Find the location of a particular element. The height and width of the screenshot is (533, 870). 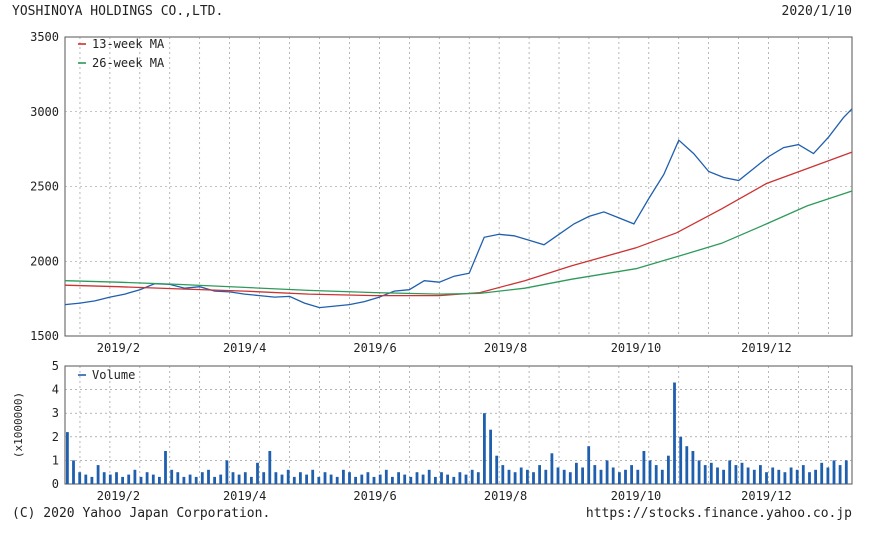

price-ytick-label: 1500 is located at coordinates (44, 336).